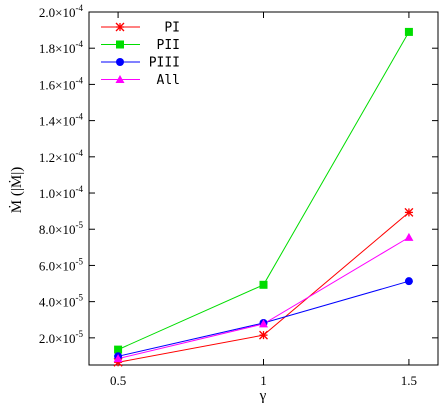 This screenshot has height=405, width=443. What do you see at coordinates (61, 47) in the screenshot?
I see `y-tick-label: 1.8×10⁻⁴` at bounding box center [61, 47].